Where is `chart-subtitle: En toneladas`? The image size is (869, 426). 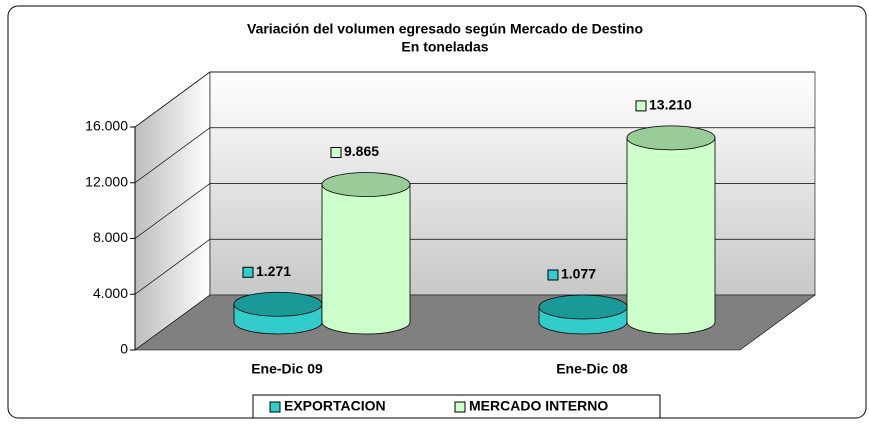
chart-subtitle: En toneladas is located at coordinates (444, 47).